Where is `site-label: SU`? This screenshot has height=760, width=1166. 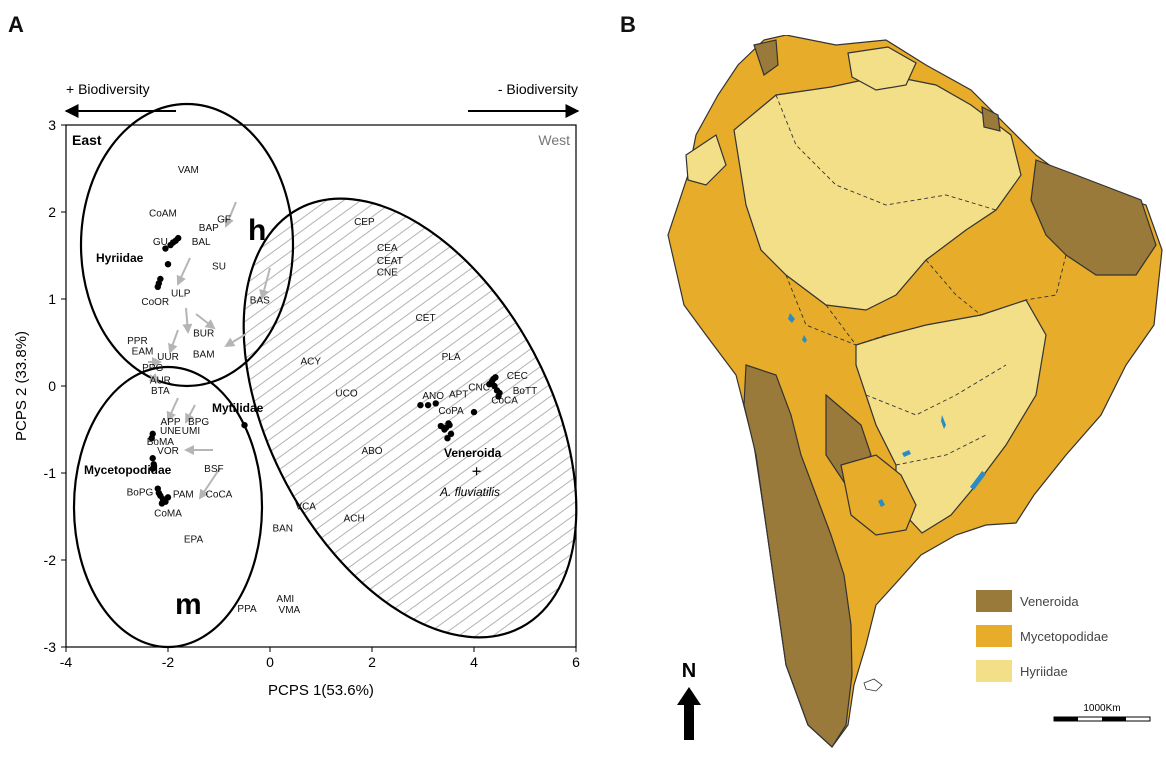
site-label: SU is located at coordinates (219, 266).